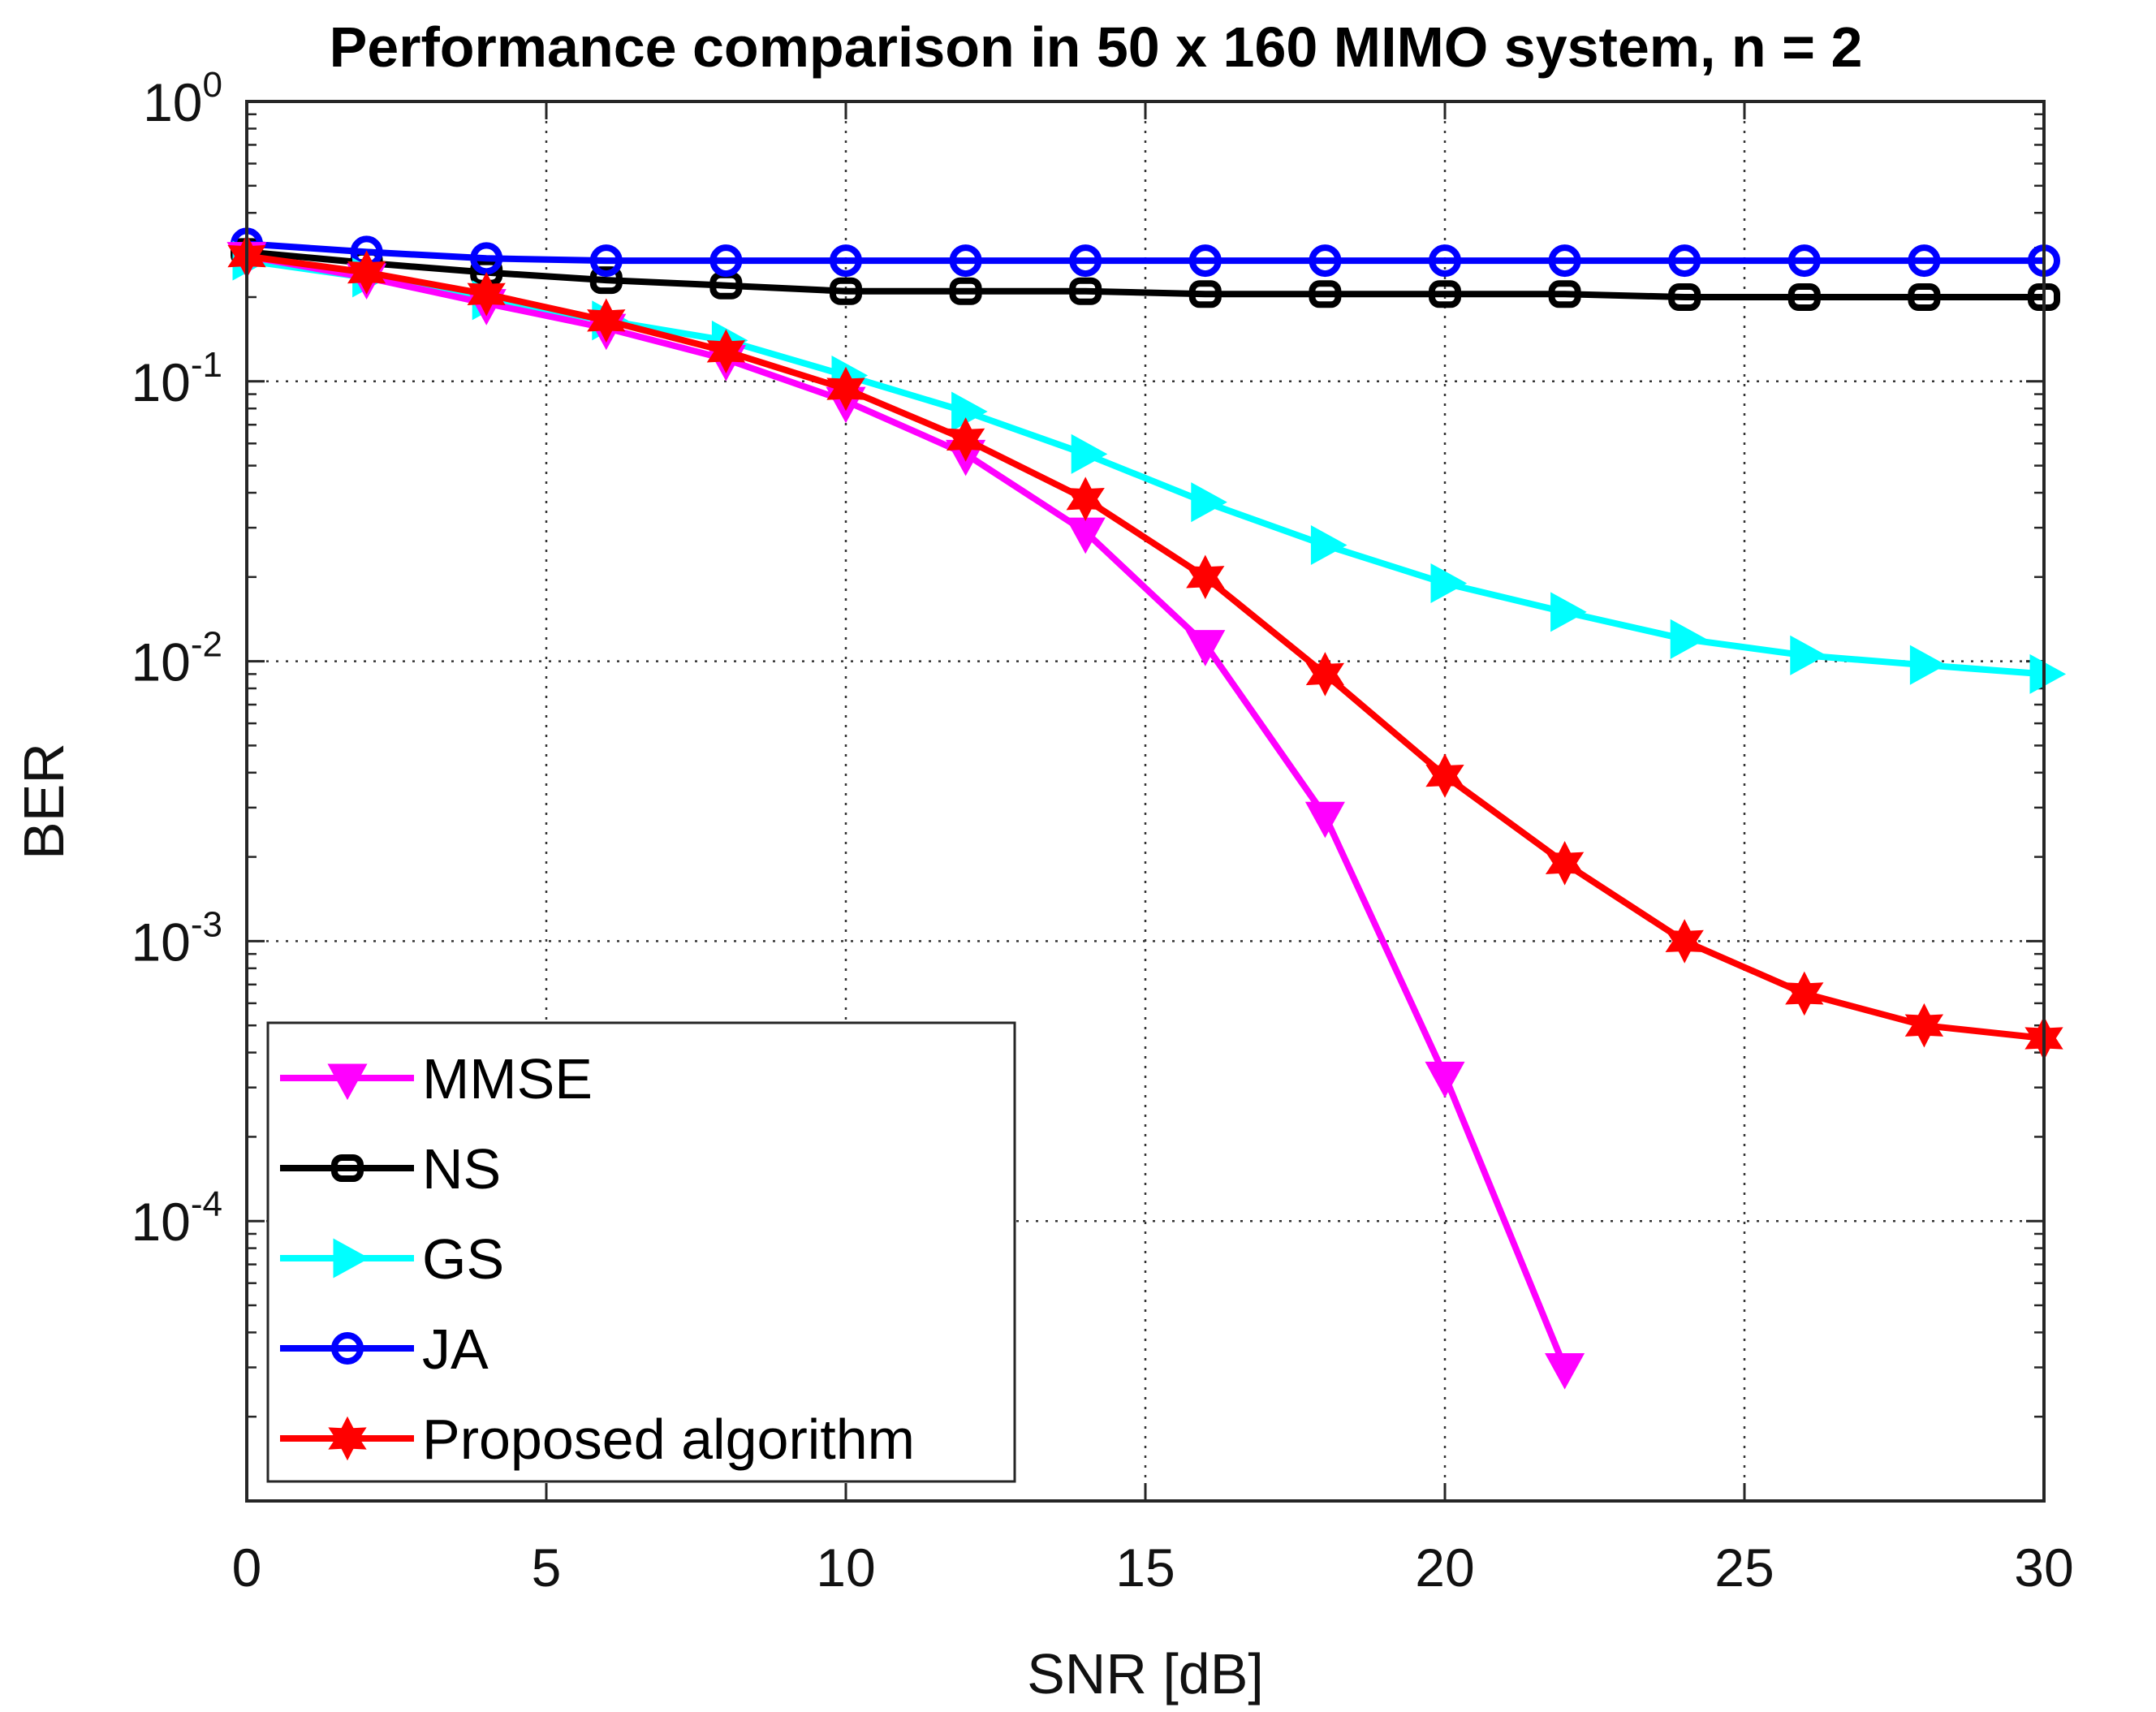 The image size is (2156, 1712). I want to click on series-line-ns, so click(1145, 274).